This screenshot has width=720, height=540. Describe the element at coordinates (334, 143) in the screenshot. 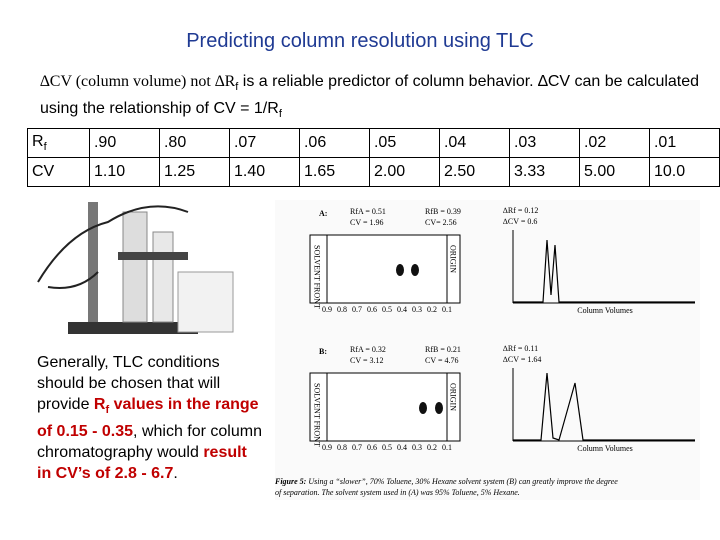

I see `table-cell: .06` at that location.